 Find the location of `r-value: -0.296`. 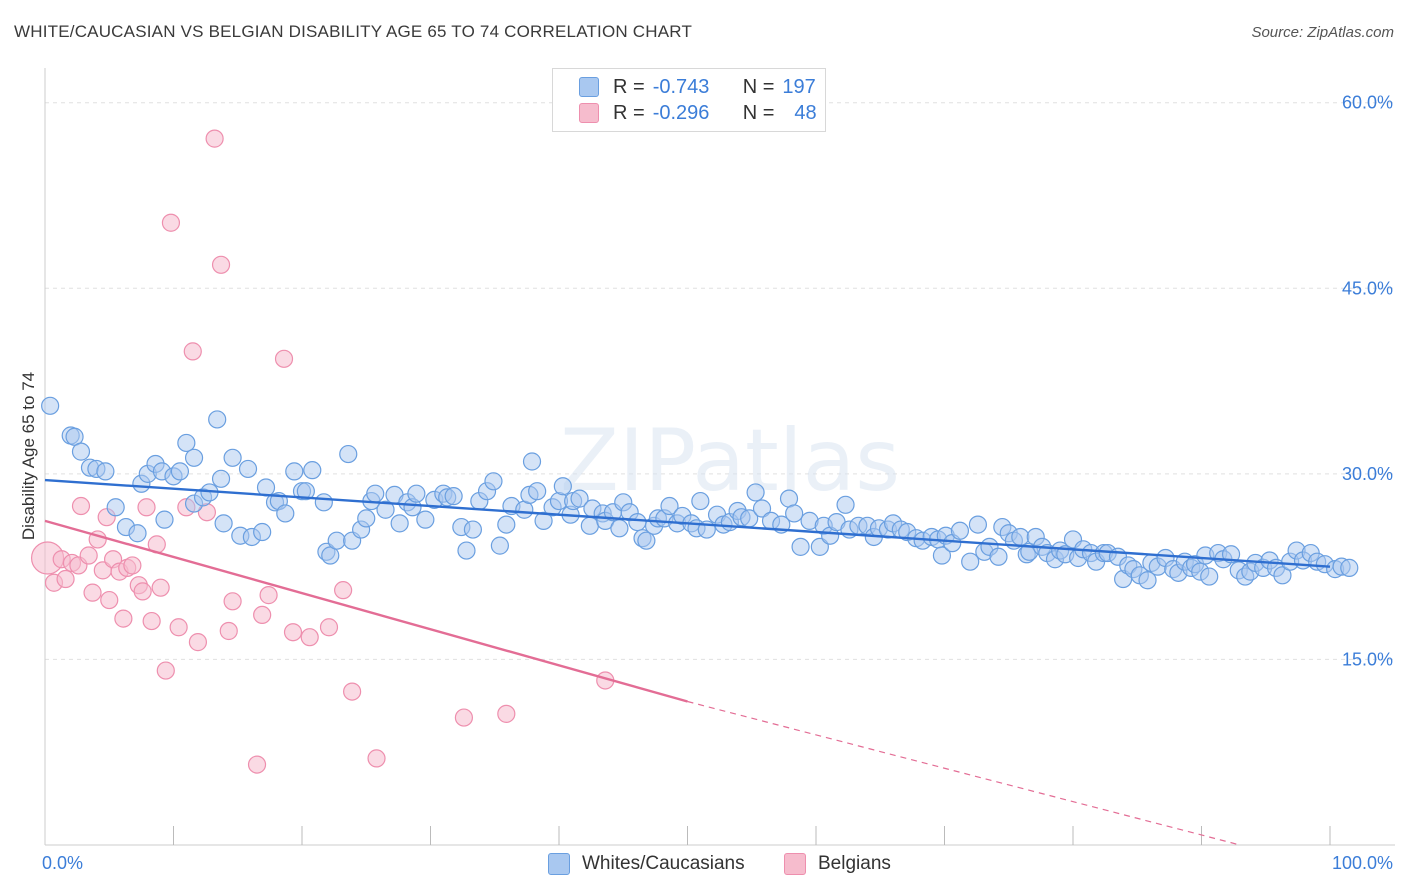

r-value: -0.296 is located at coordinates (681, 112).